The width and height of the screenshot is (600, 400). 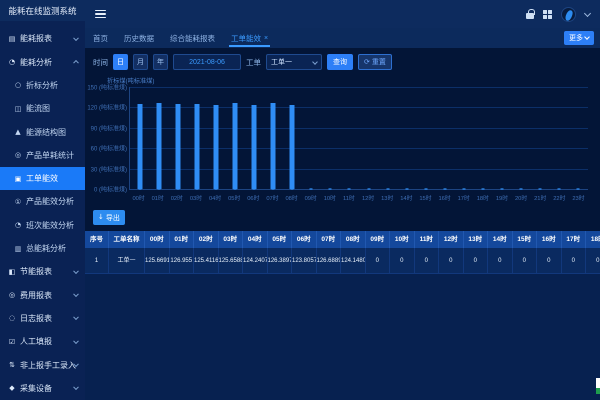 I want to click on sidebar-item-label: 工单能效, so click(x=42, y=179).